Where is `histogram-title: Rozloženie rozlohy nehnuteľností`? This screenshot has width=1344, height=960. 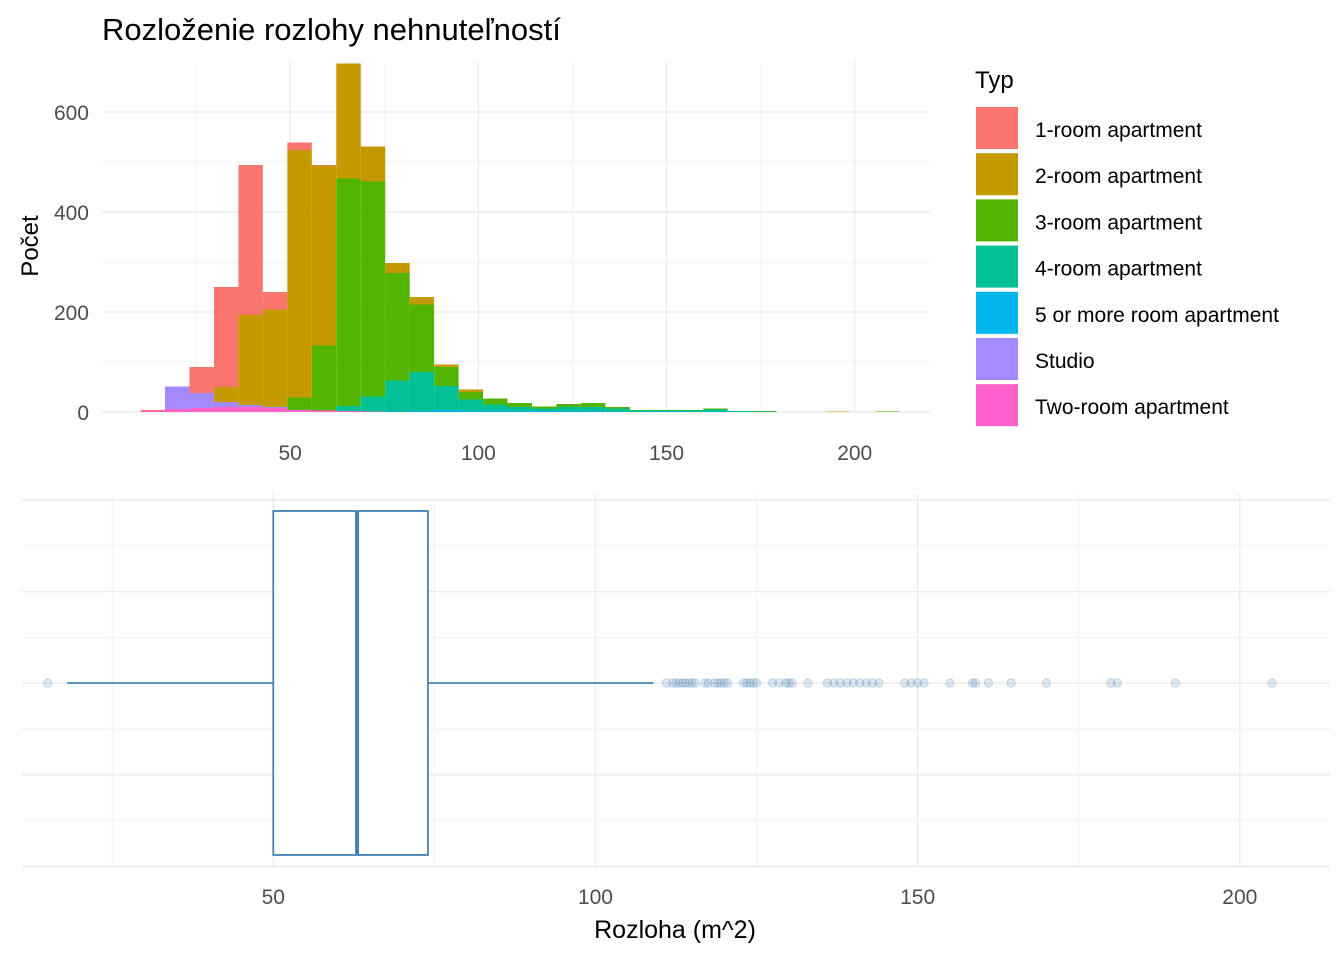 histogram-title: Rozloženie rozlohy nehnuteľností is located at coordinates (331, 29).